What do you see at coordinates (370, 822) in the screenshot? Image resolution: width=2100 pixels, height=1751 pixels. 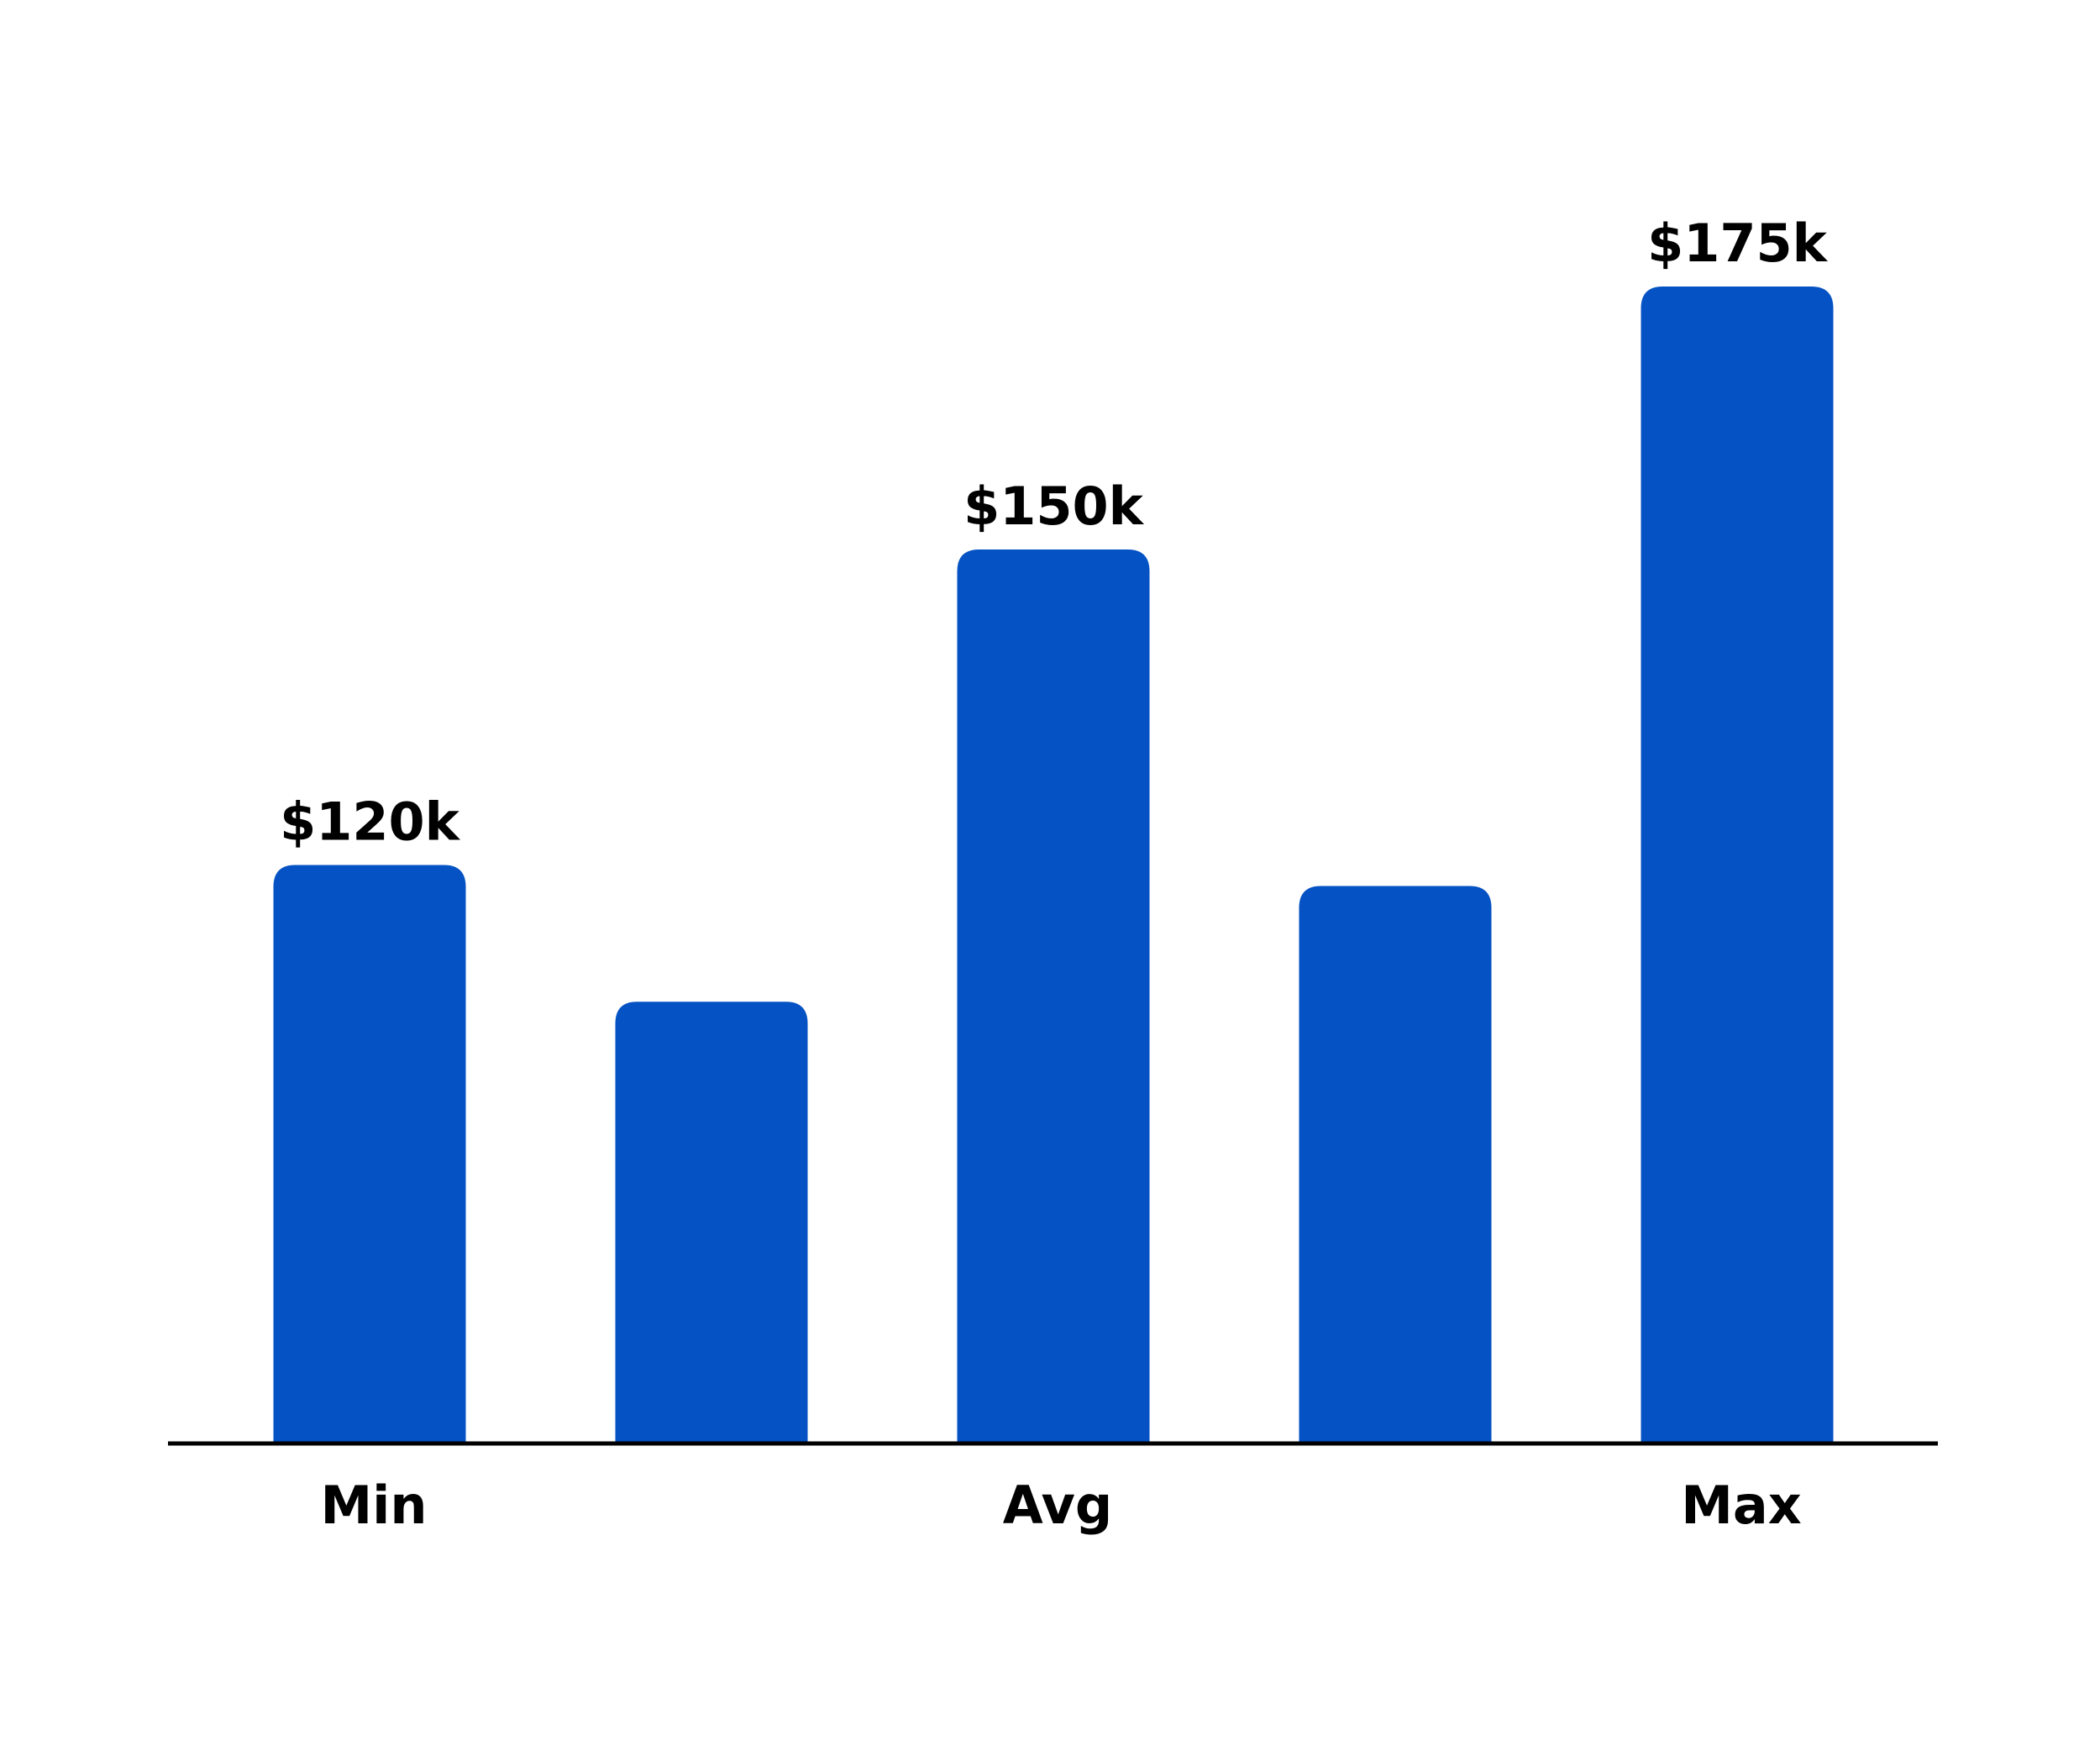 I see `value-label: $120k` at bounding box center [370, 822].